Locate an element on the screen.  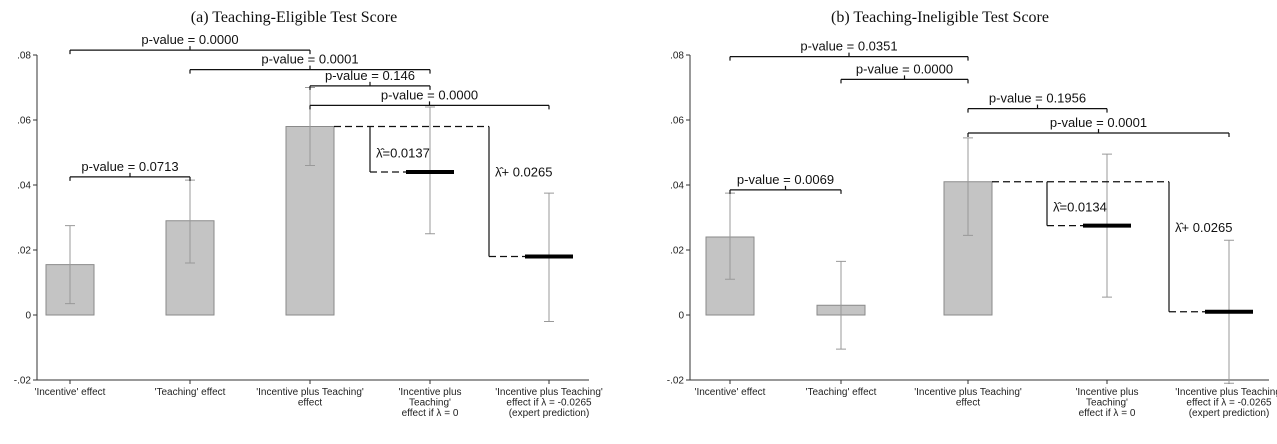
pvalue-label: p-value = 0.0069 is located at coordinates (785, 179).